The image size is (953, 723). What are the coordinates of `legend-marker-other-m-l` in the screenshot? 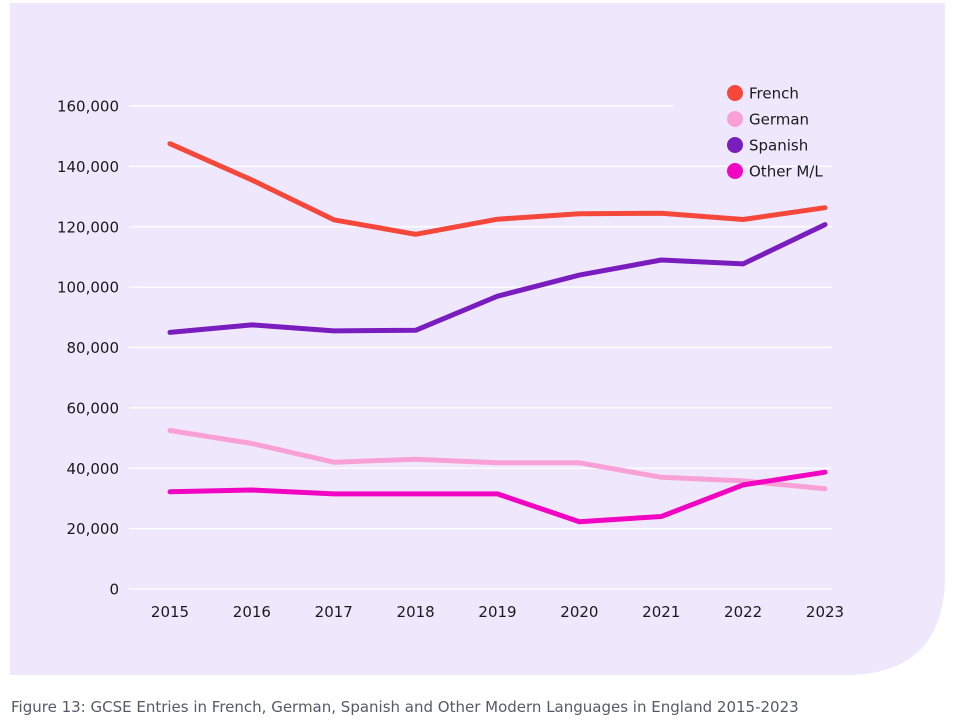 It's located at (735, 171).